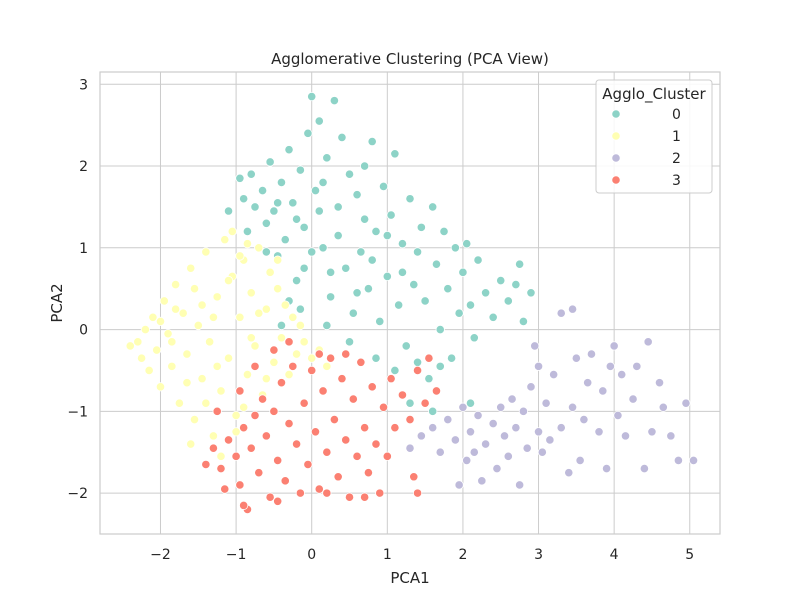 The height and width of the screenshot is (600, 800). I want to click on x-tick-label: 5, so click(689, 555).